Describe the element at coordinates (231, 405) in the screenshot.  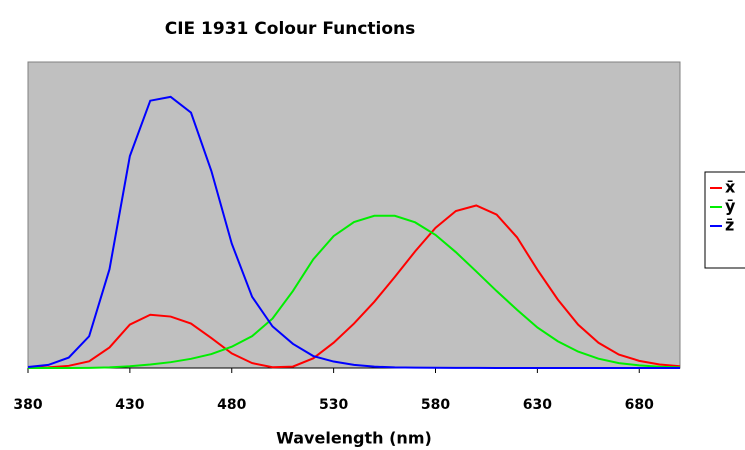
I see `x-tick-label: 480` at that location.